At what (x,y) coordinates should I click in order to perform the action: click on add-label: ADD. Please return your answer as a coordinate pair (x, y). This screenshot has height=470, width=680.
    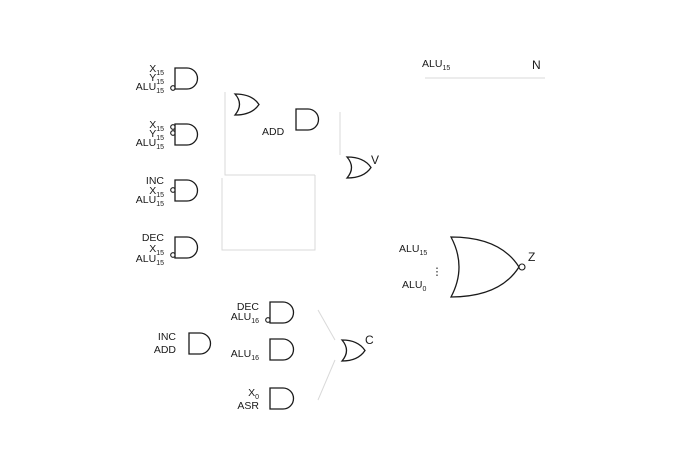
    Looking at the image, I should click on (273, 132).